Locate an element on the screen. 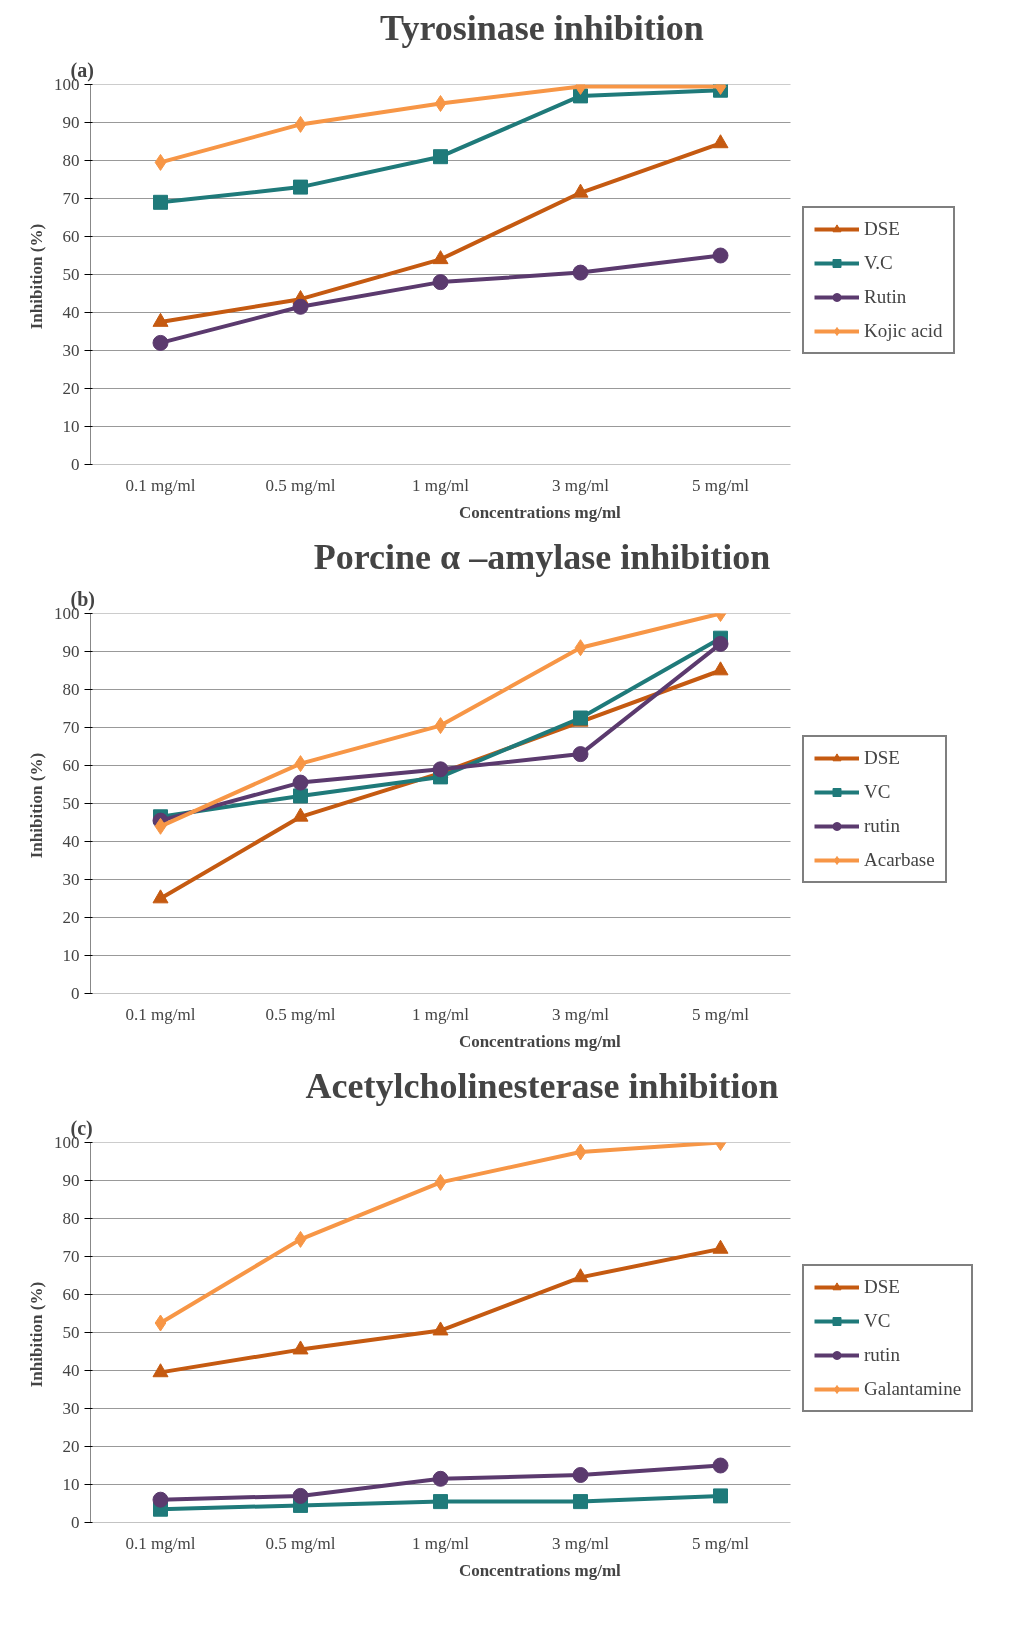 The width and height of the screenshot is (1035, 1630). legend-label: Rutin is located at coordinates (885, 297).